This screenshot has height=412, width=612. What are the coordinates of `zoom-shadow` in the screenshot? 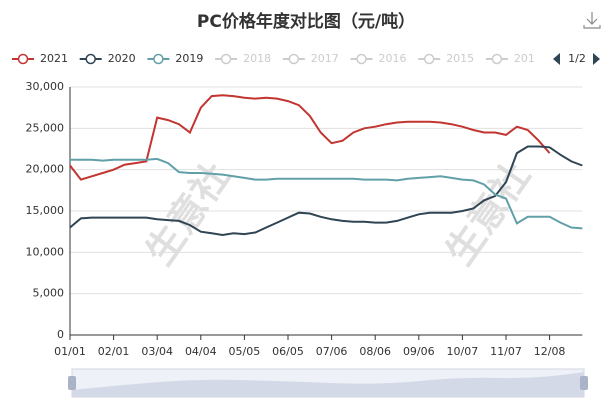 It's located at (328, 384).